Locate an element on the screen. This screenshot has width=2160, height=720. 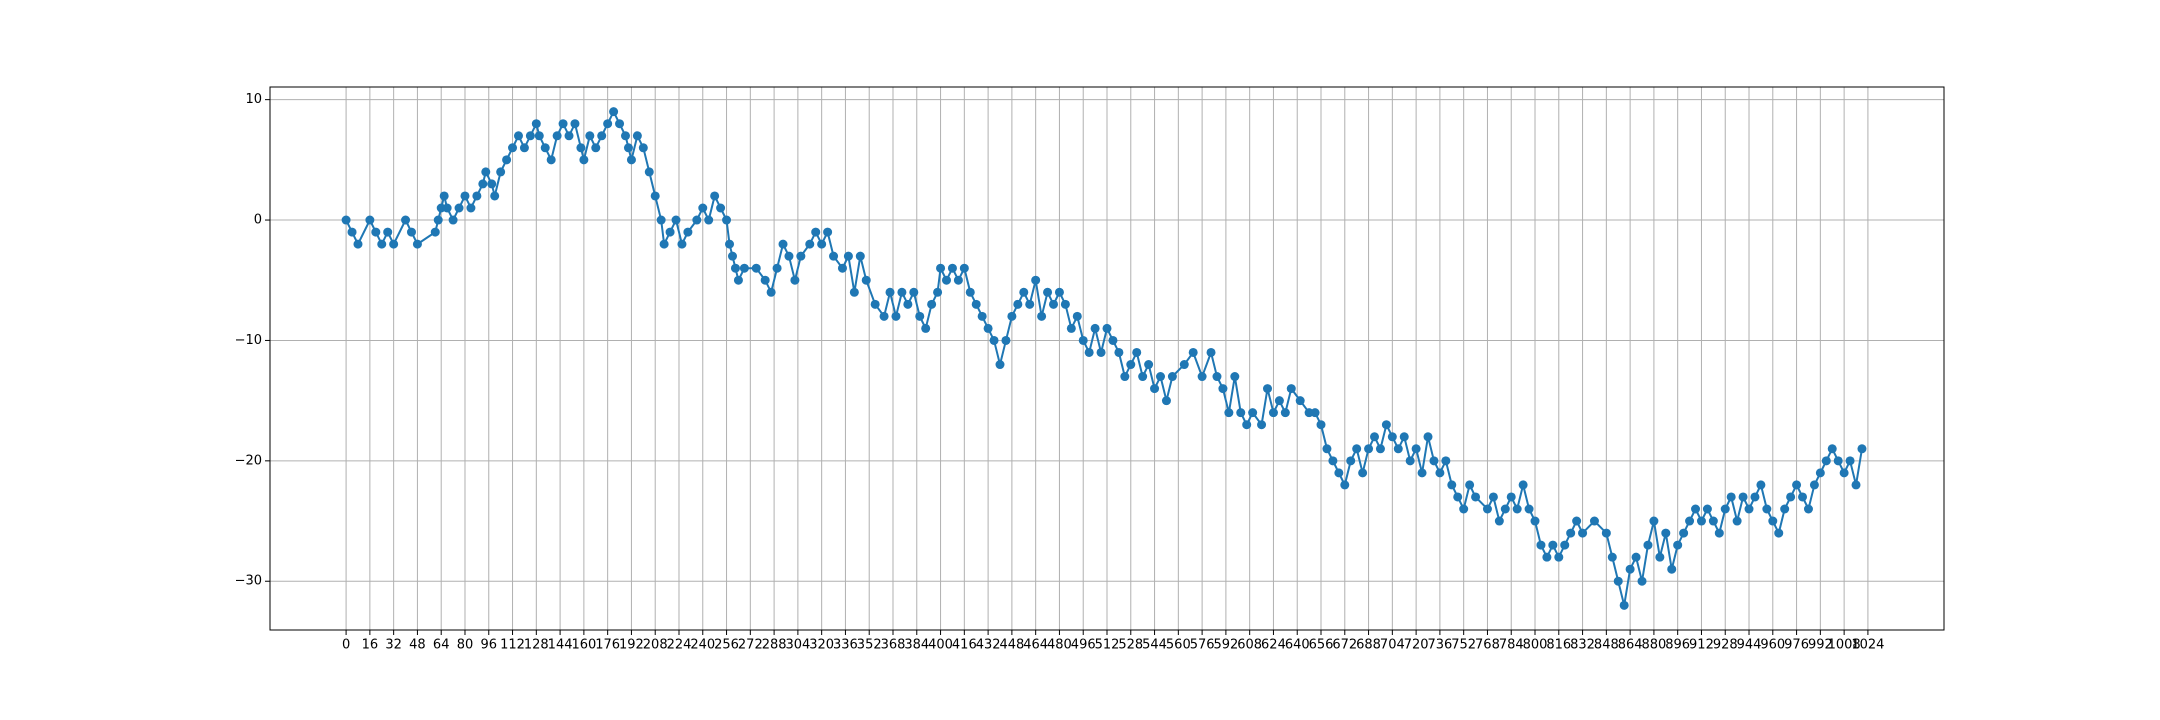
x-tick-label: 48 is located at coordinates (417, 645).